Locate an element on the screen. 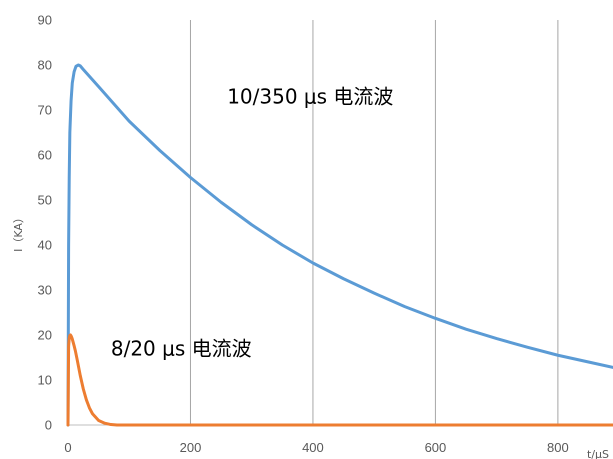 The image size is (613, 459). y-tick-label-30: 30 is located at coordinates (45, 290).